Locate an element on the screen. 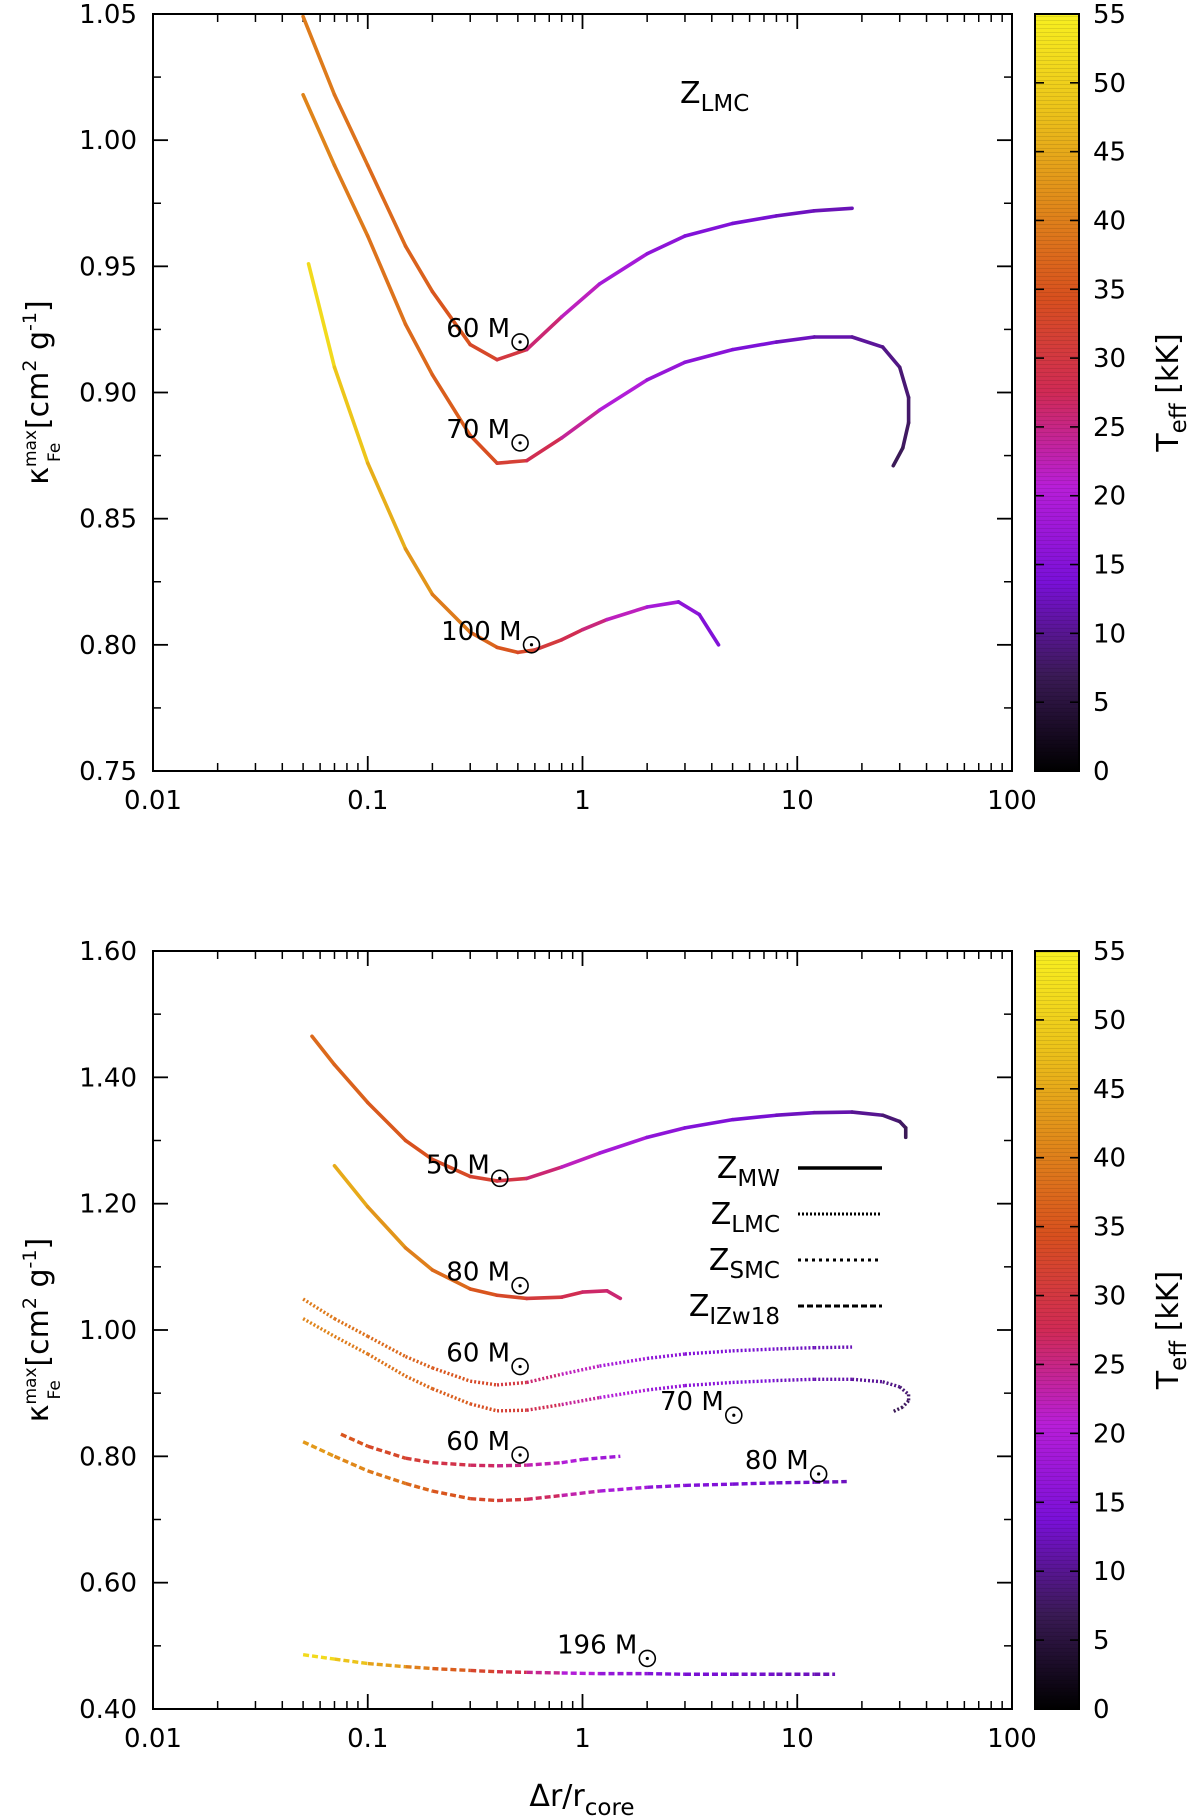  colorbar-tick-label: 5 is located at coordinates (1101, 703).